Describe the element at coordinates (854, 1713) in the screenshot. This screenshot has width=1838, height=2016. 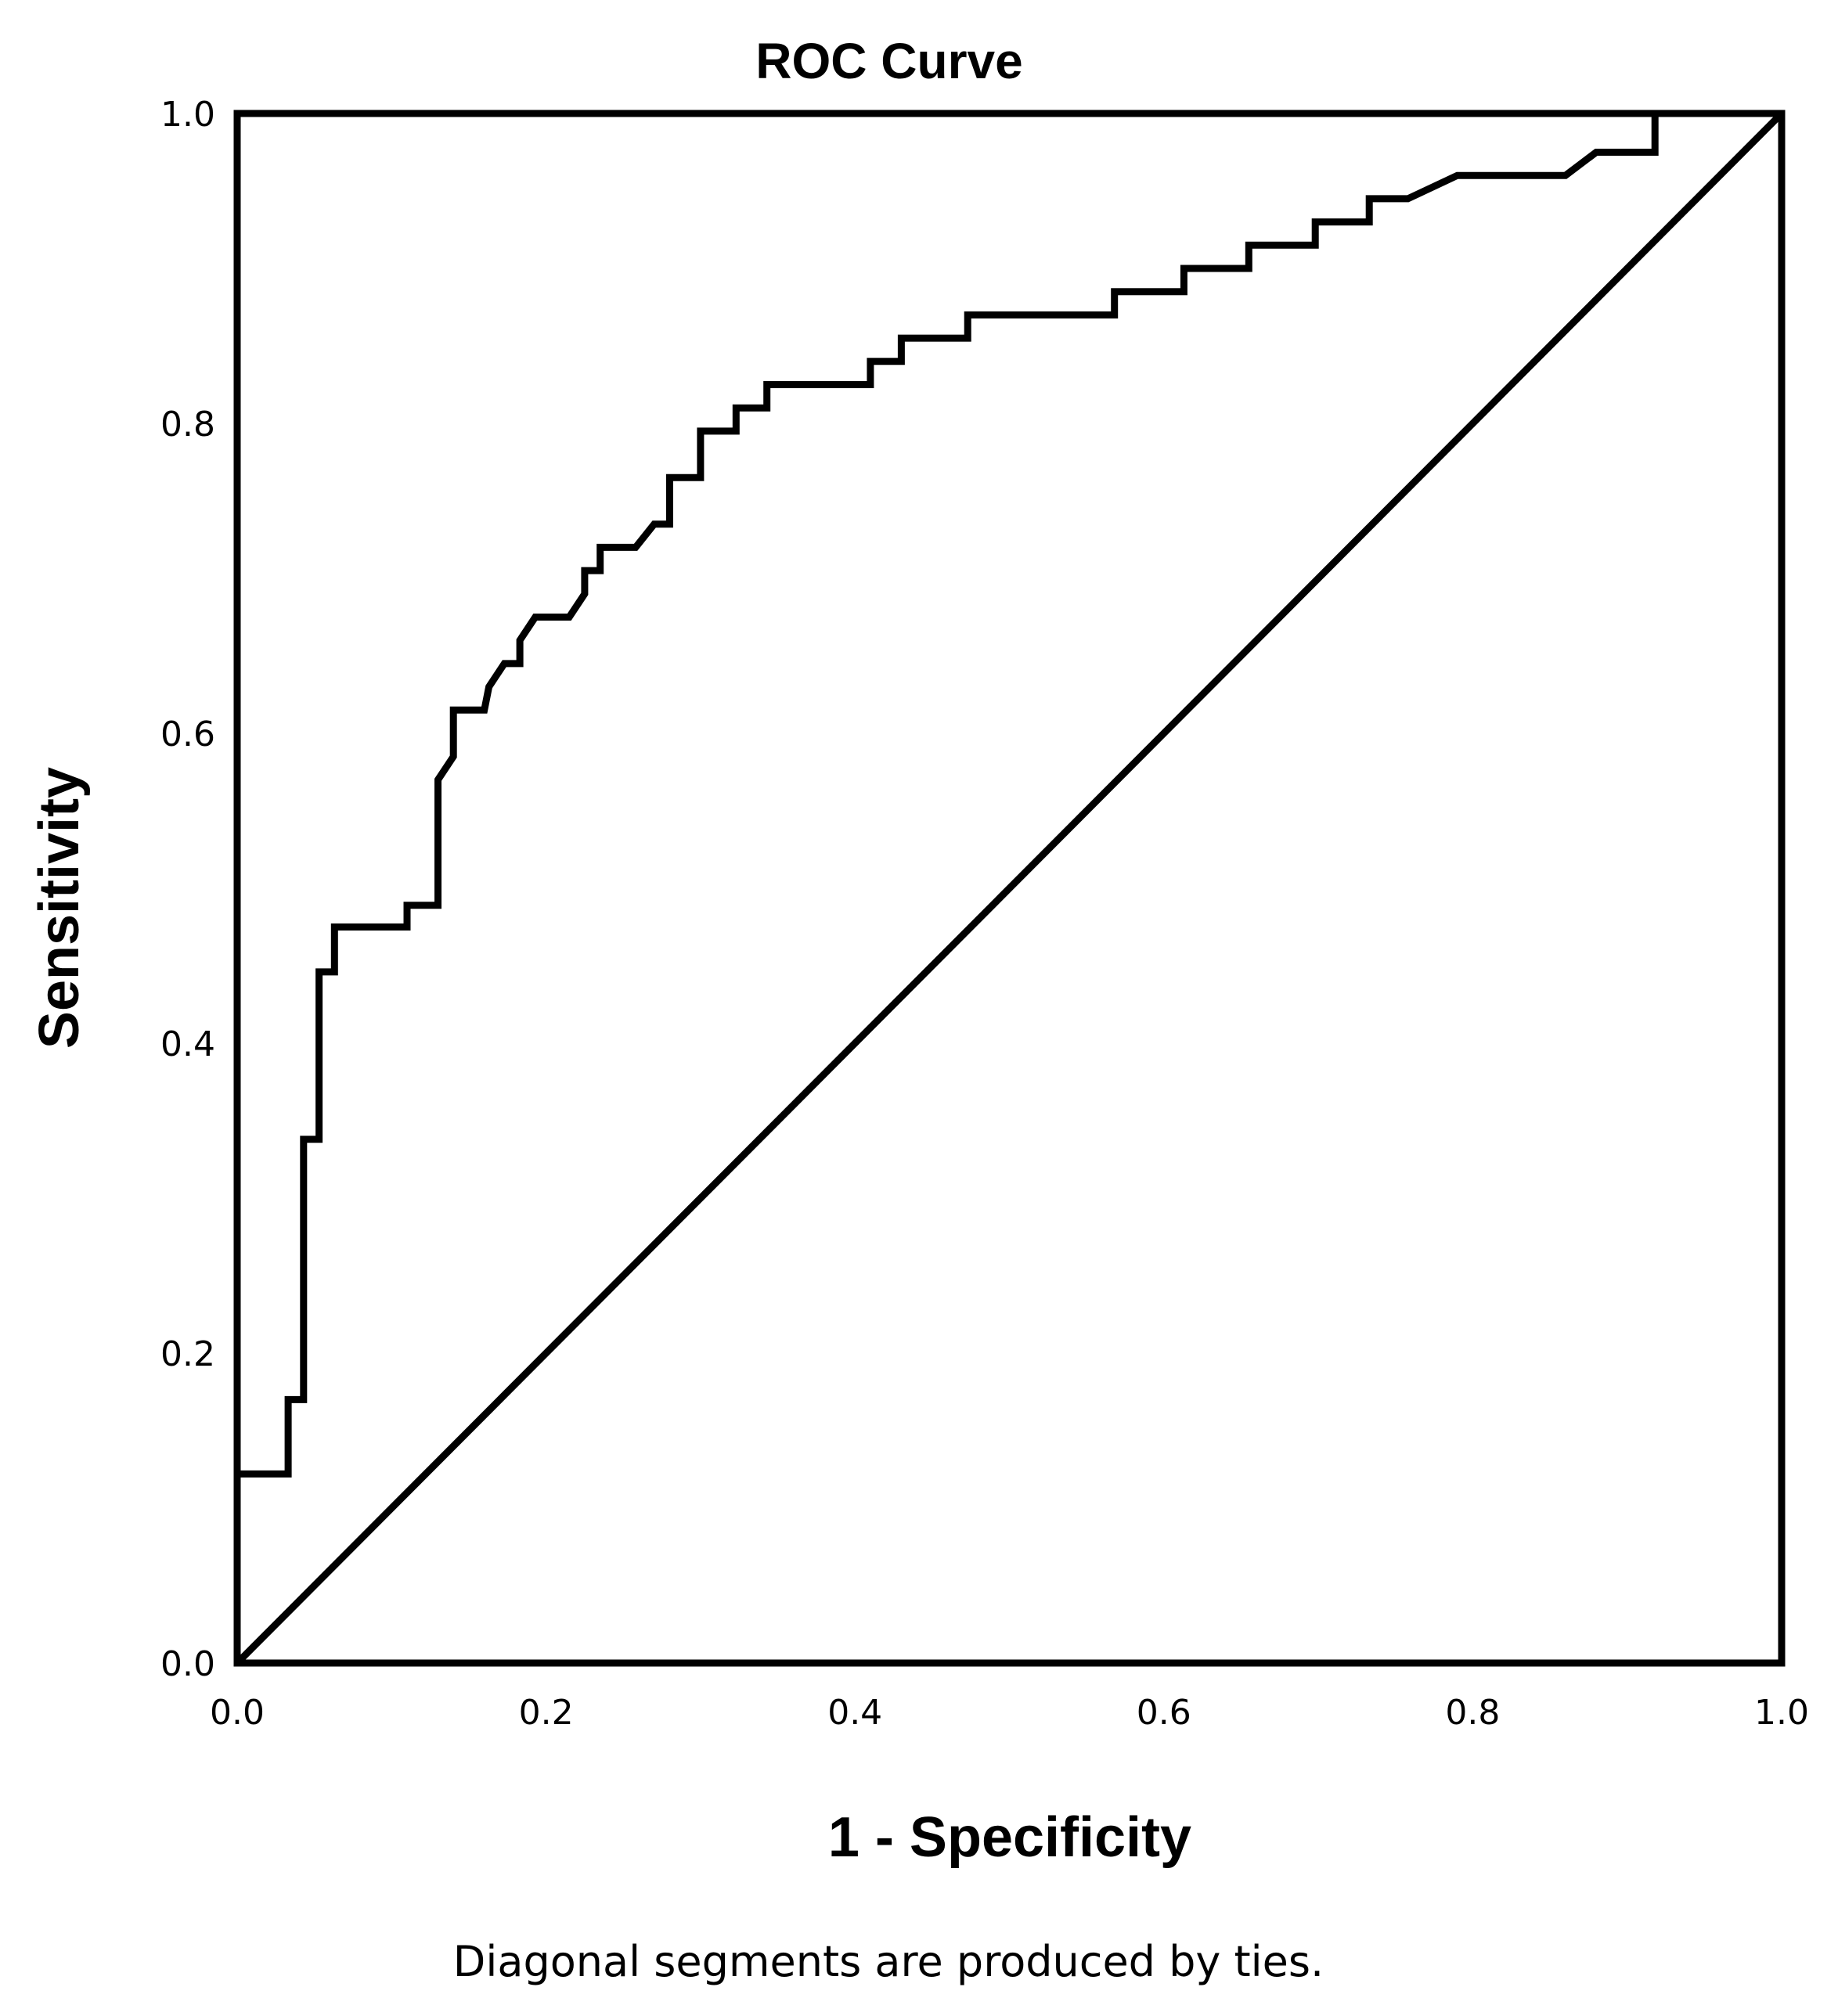
I see `x-tick-label: 0.4` at that location.